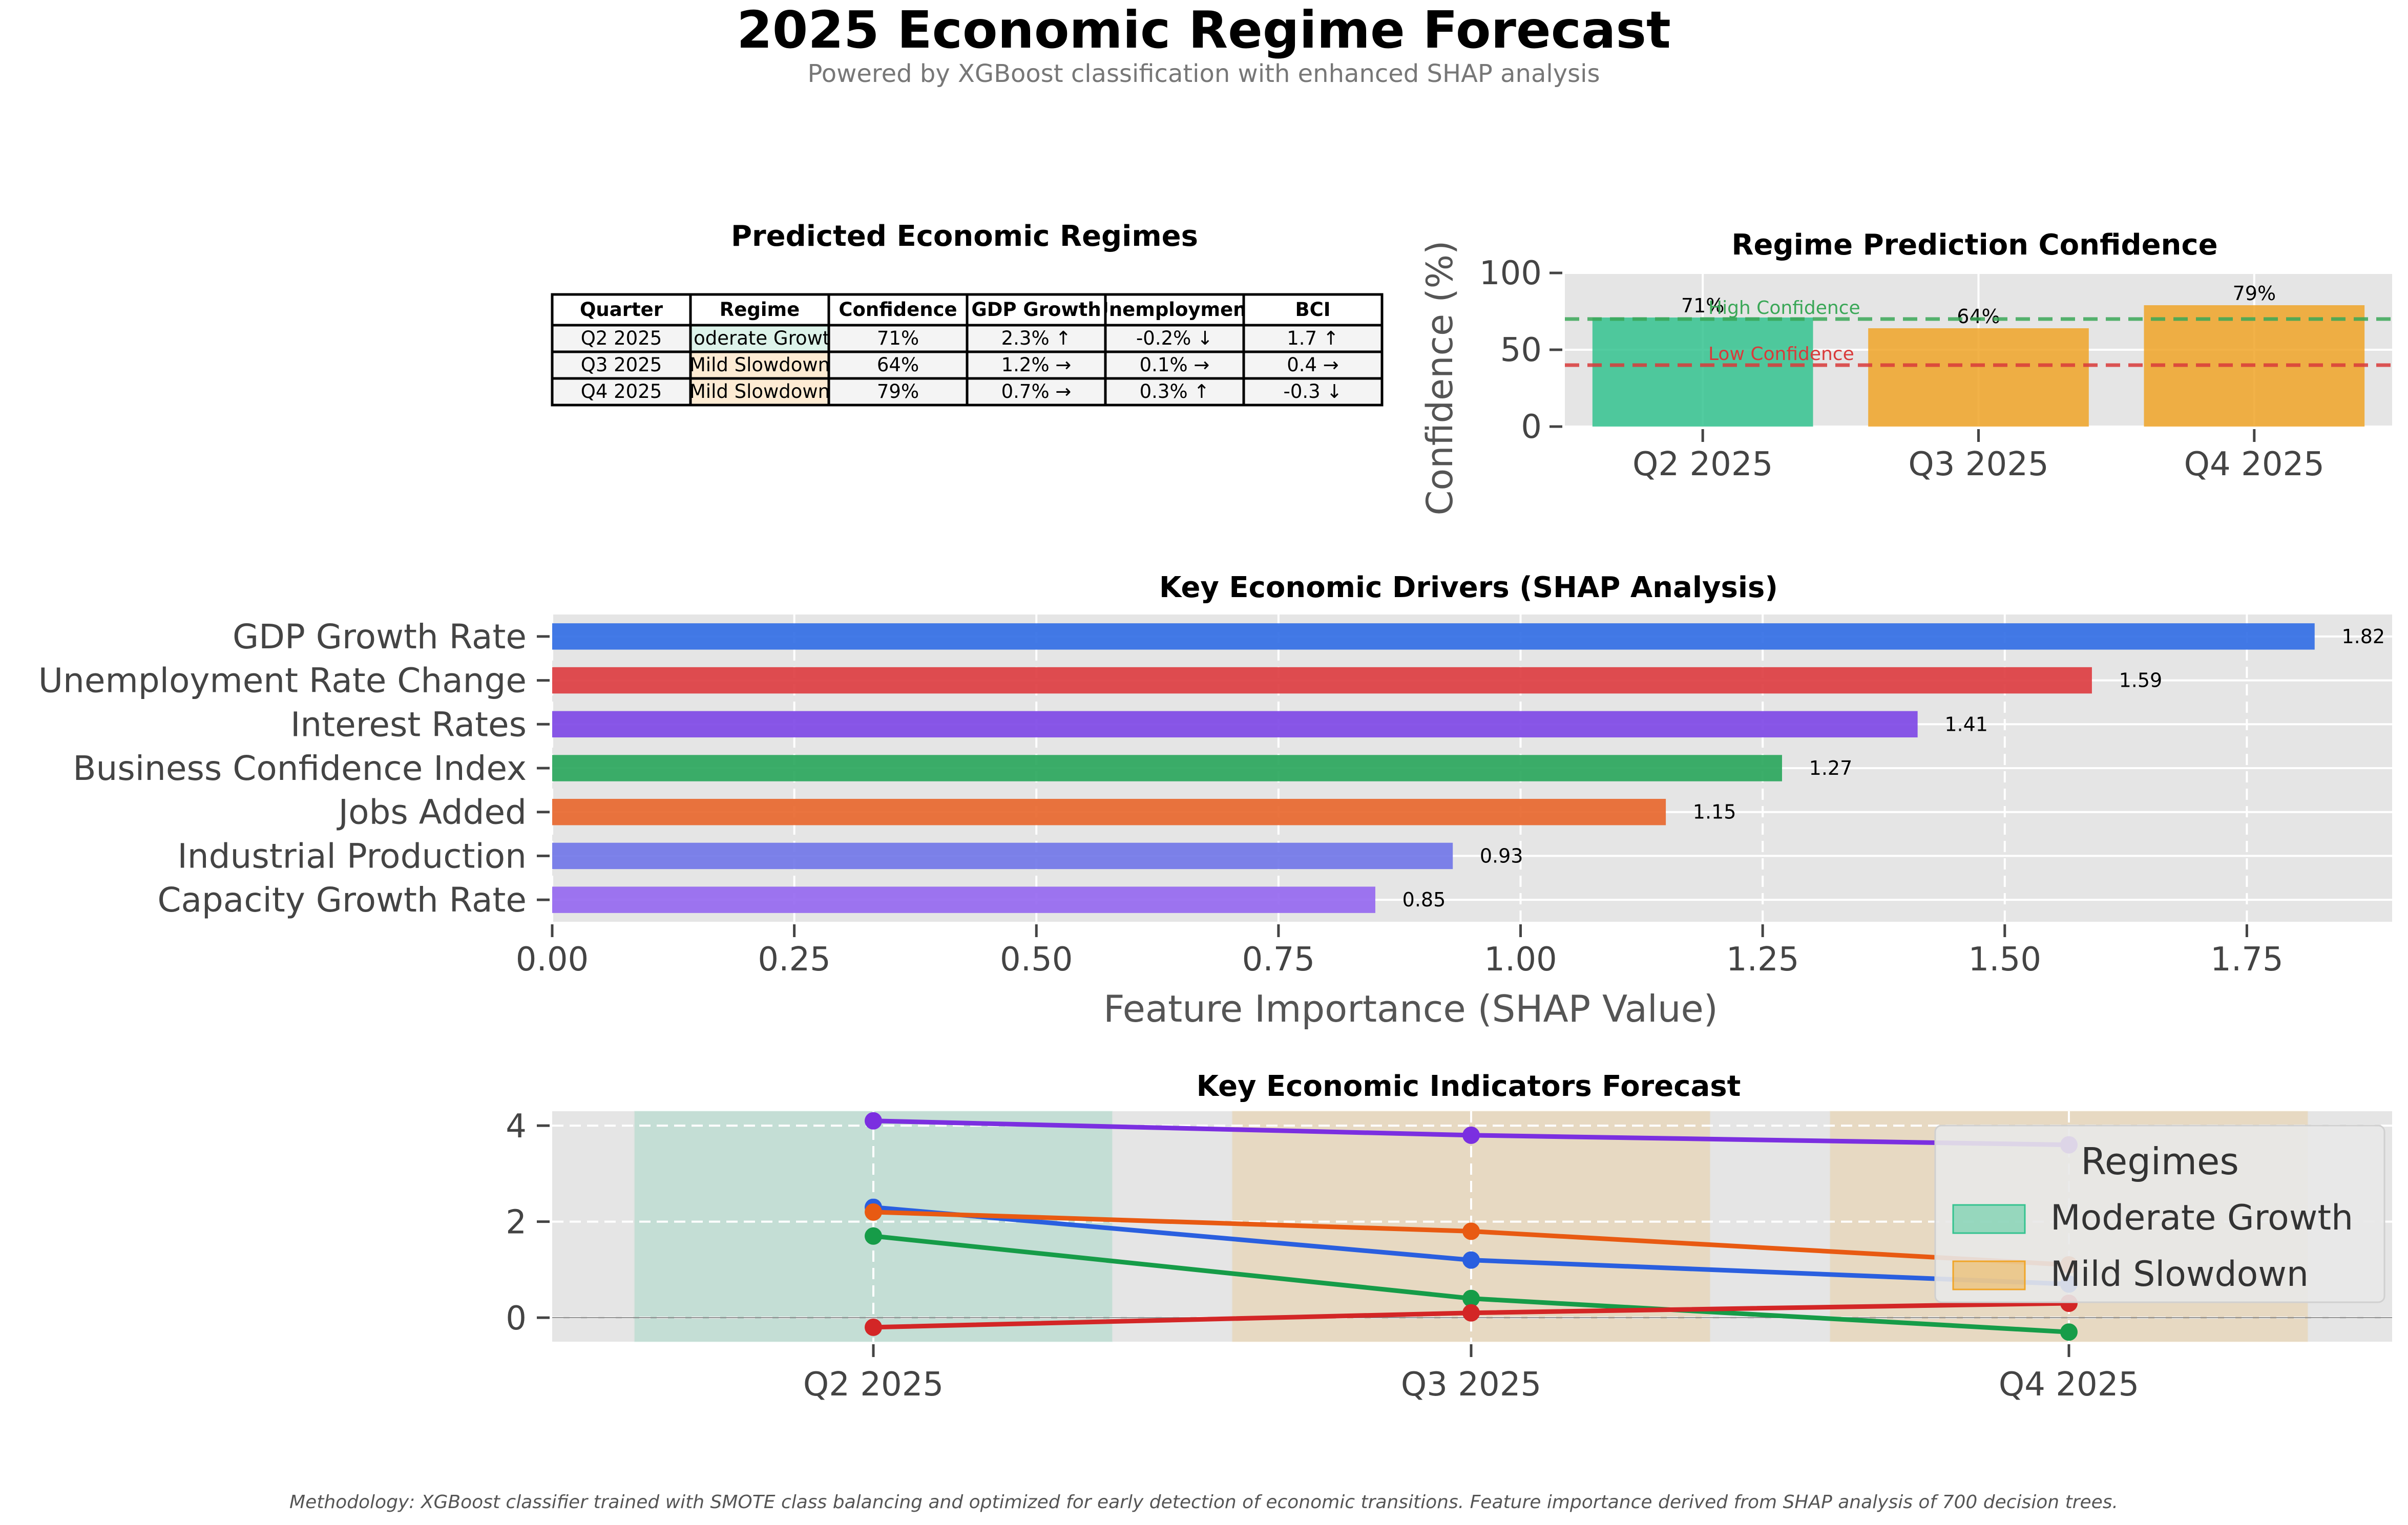 The image size is (2408, 1525). I want to click on table-cell-text: 0.7% →, so click(1036, 391).